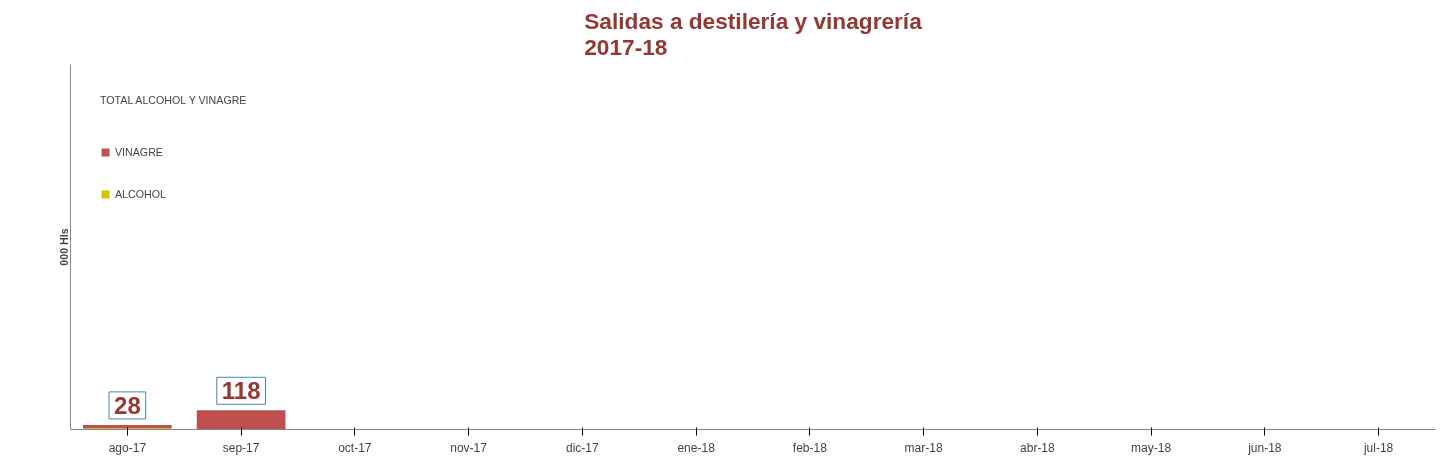 The width and height of the screenshot is (1442, 459). Describe the element at coordinates (241, 447) in the screenshot. I see `x-tick-label: sep-17` at that location.